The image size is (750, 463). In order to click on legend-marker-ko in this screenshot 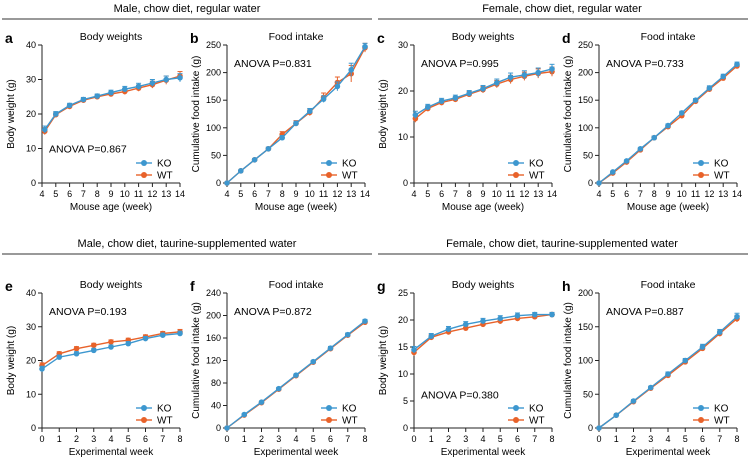, I will do `click(701, 408)`.